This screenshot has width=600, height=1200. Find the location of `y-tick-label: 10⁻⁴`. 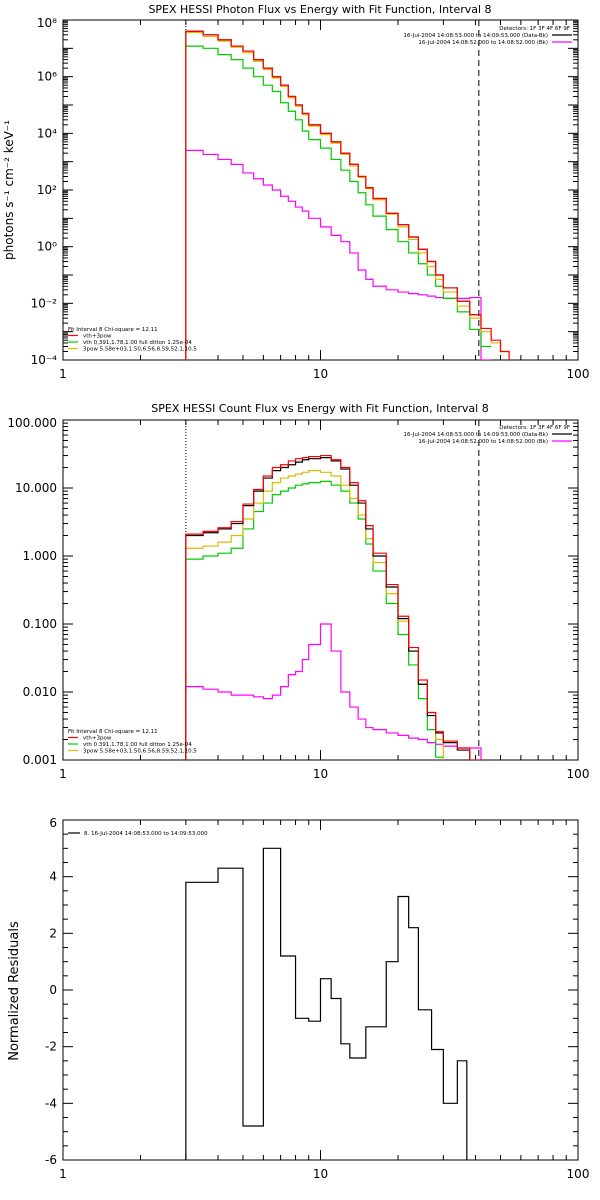

y-tick-label: 10⁻⁴ is located at coordinates (44, 360).